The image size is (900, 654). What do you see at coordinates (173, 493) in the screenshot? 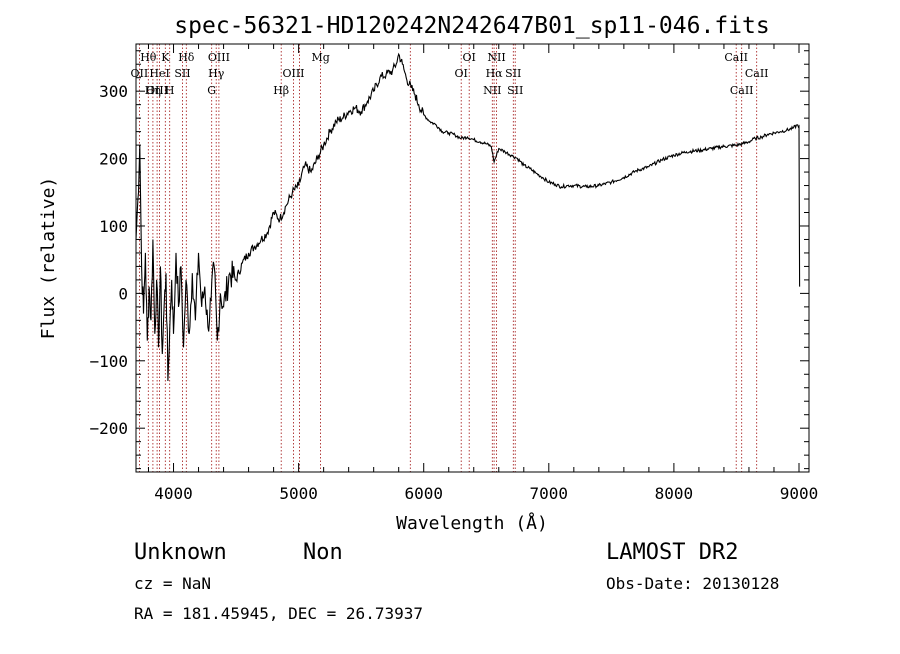
I see `x-tick-label: 4000` at bounding box center [173, 493].